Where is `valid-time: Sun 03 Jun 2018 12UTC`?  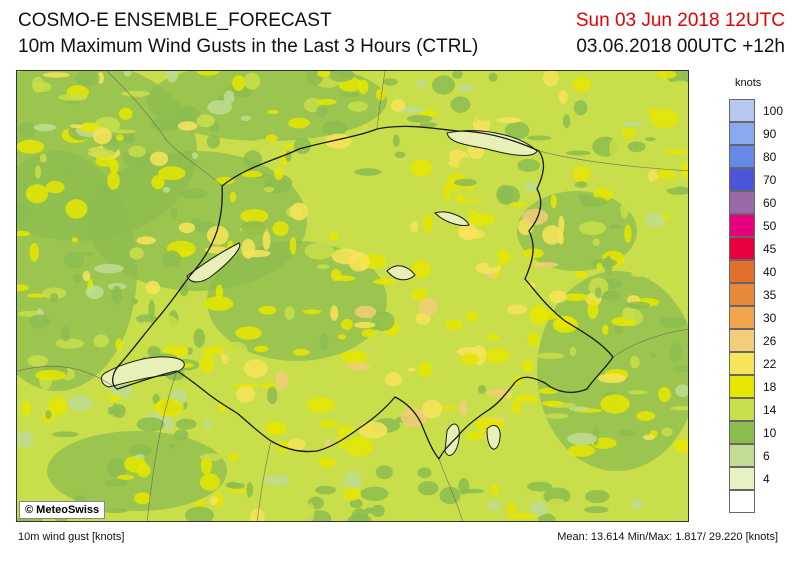
valid-time: Sun 03 Jun 2018 12UTC is located at coordinates (680, 20).